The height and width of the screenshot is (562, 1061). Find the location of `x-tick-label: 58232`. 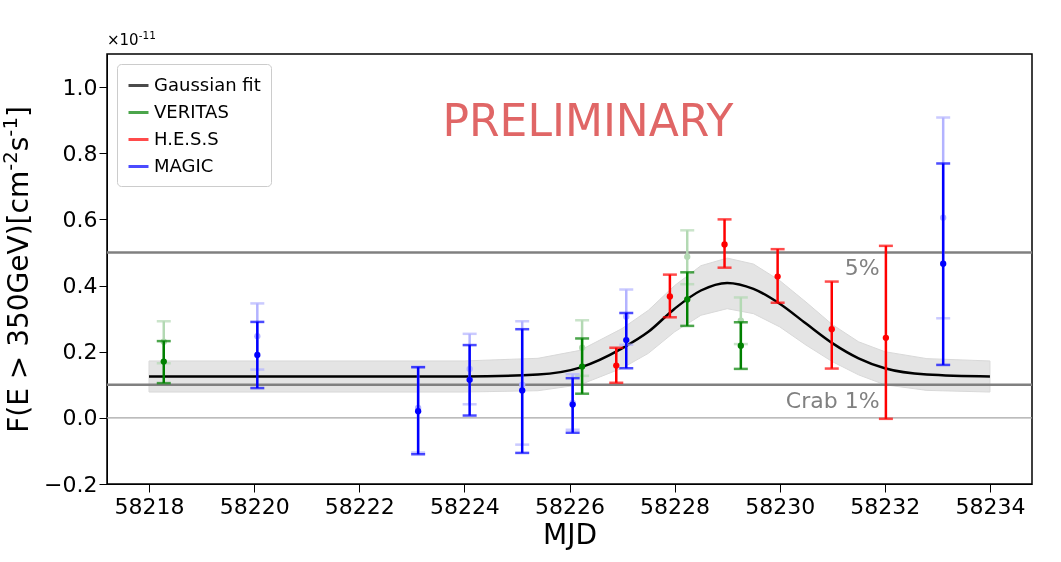

x-tick-label: 58232 is located at coordinates (885, 506).